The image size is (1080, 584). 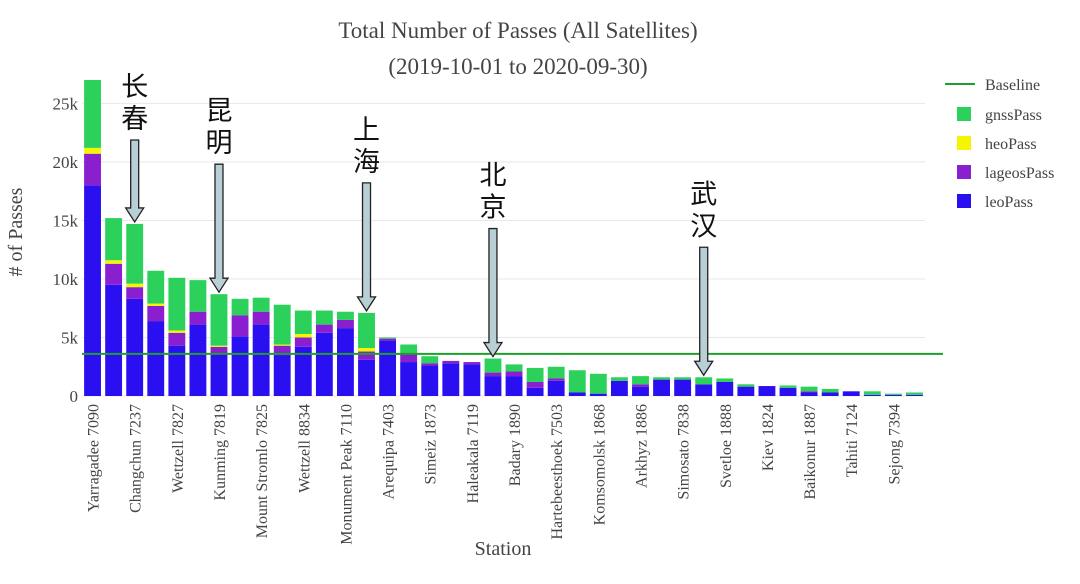 I want to click on chart-subtitle: (2019-10-01 to 2020-09-30), so click(x=517, y=66).